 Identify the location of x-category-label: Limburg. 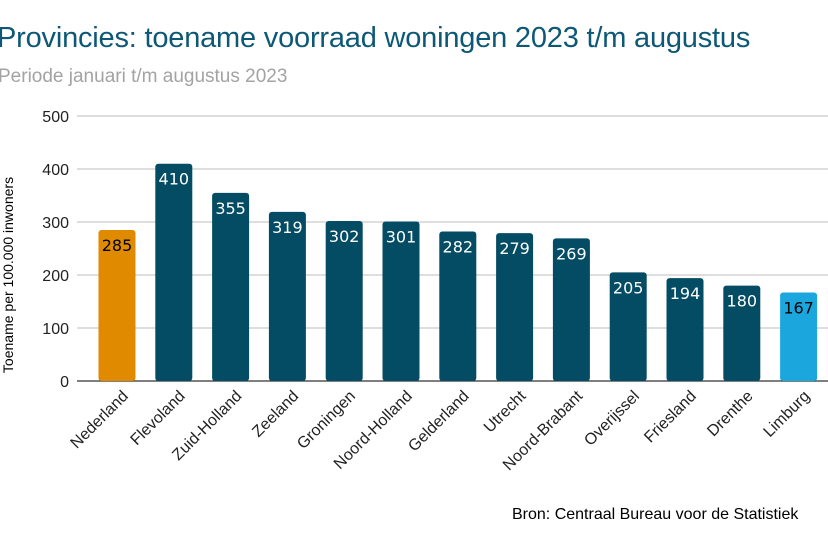
(787, 414).